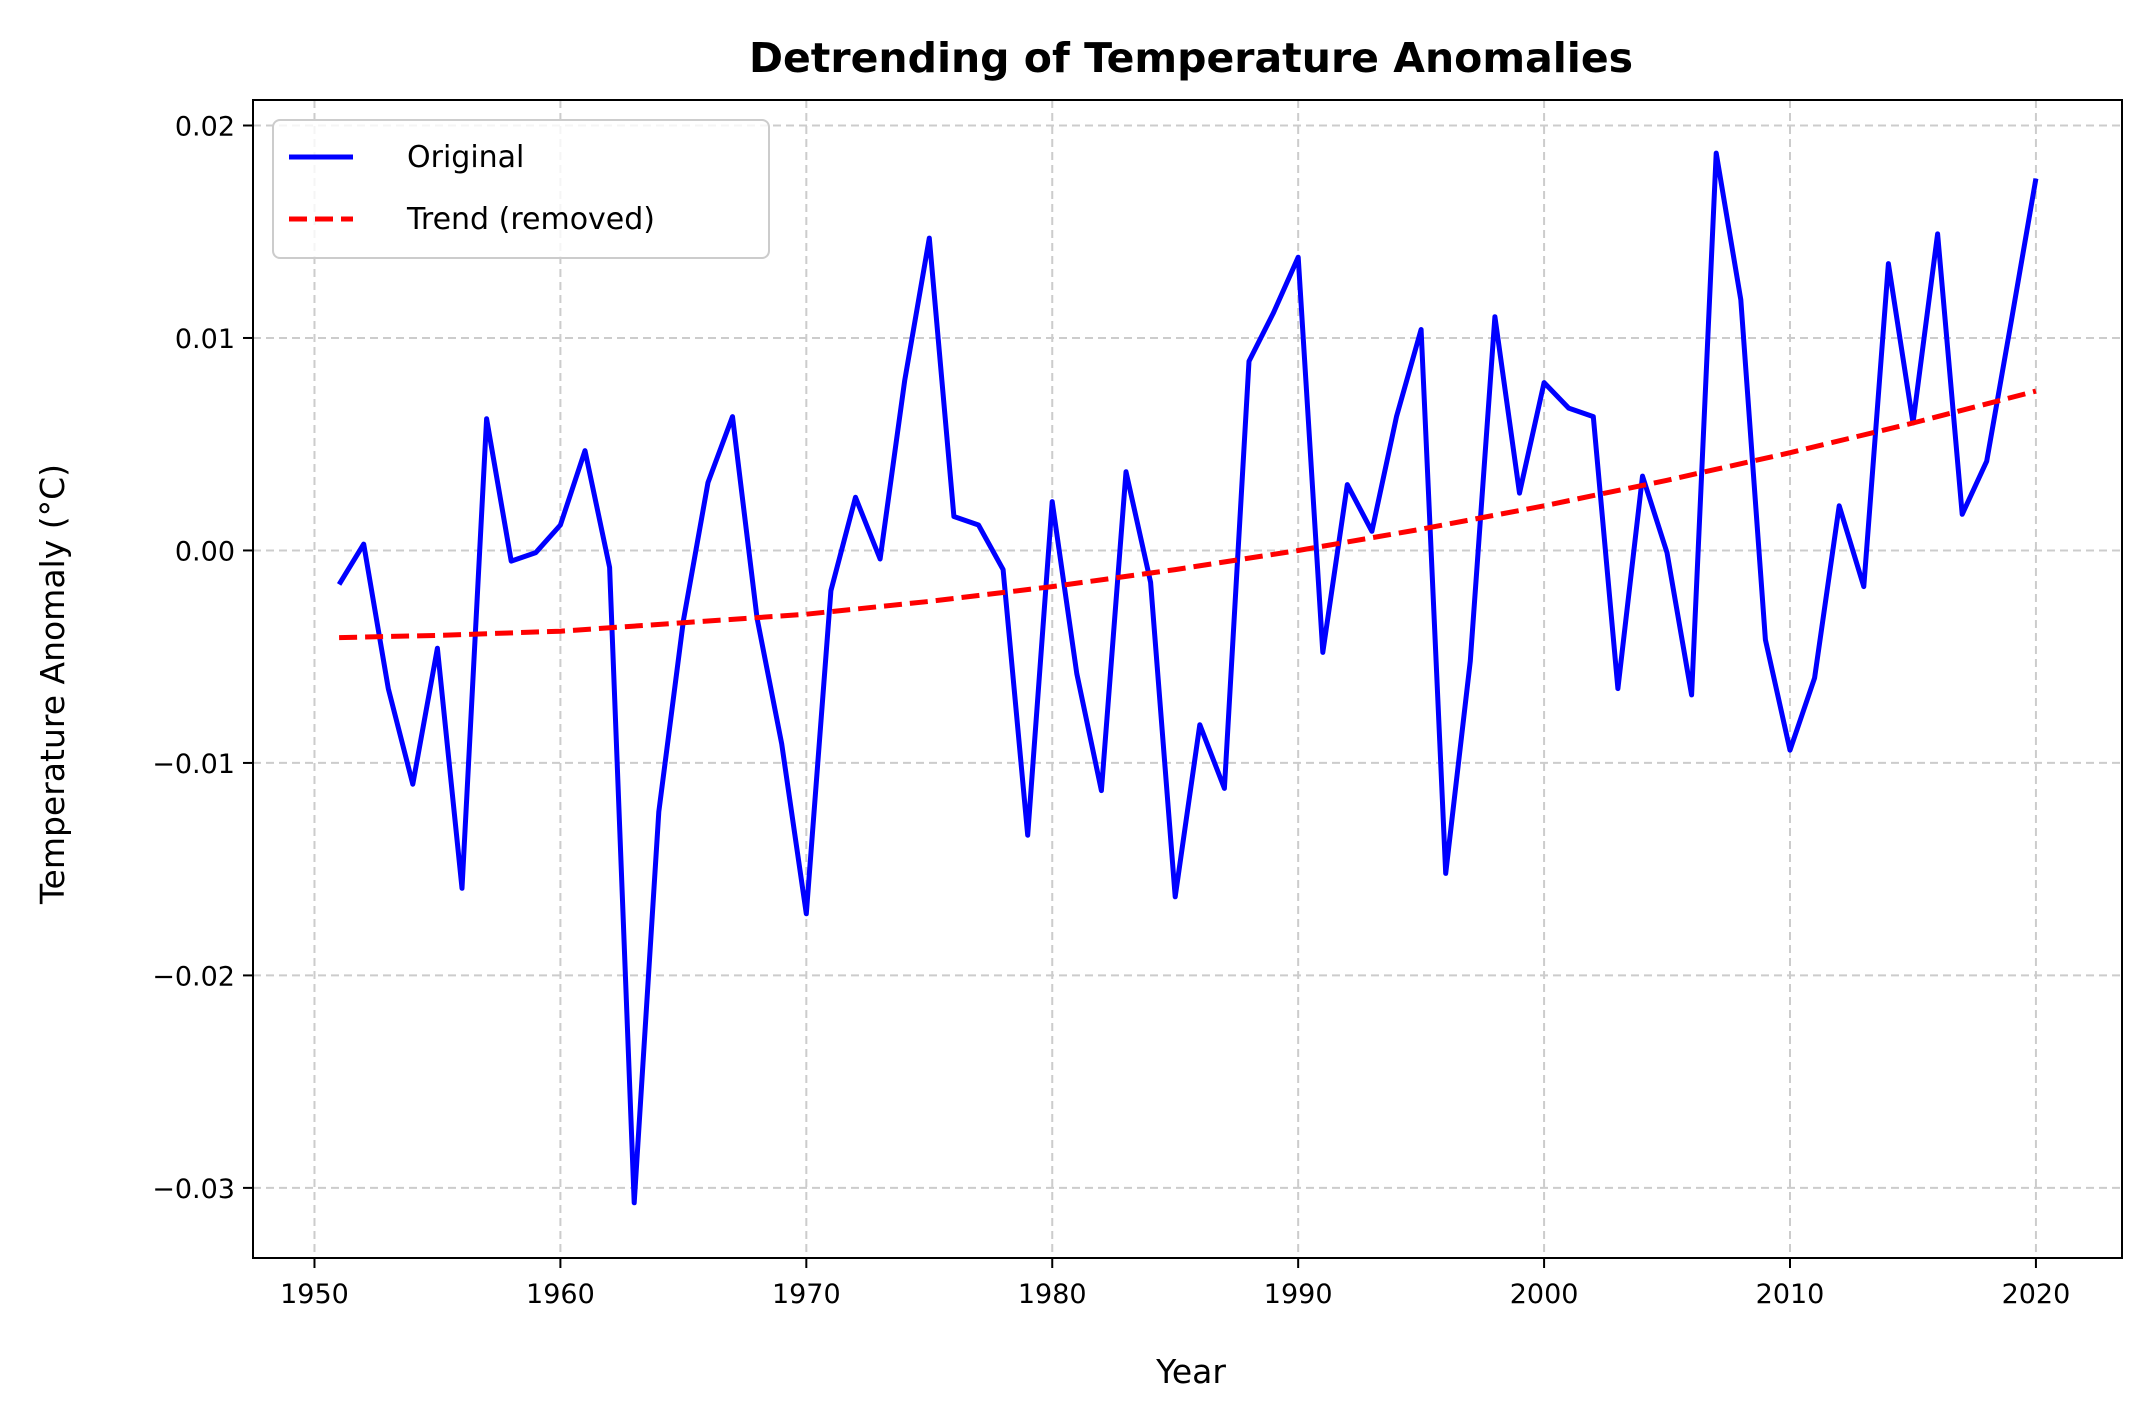 This screenshot has height=1420, width=2141. What do you see at coordinates (1052, 1294) in the screenshot?
I see `x-tick-label: 1980` at bounding box center [1052, 1294].